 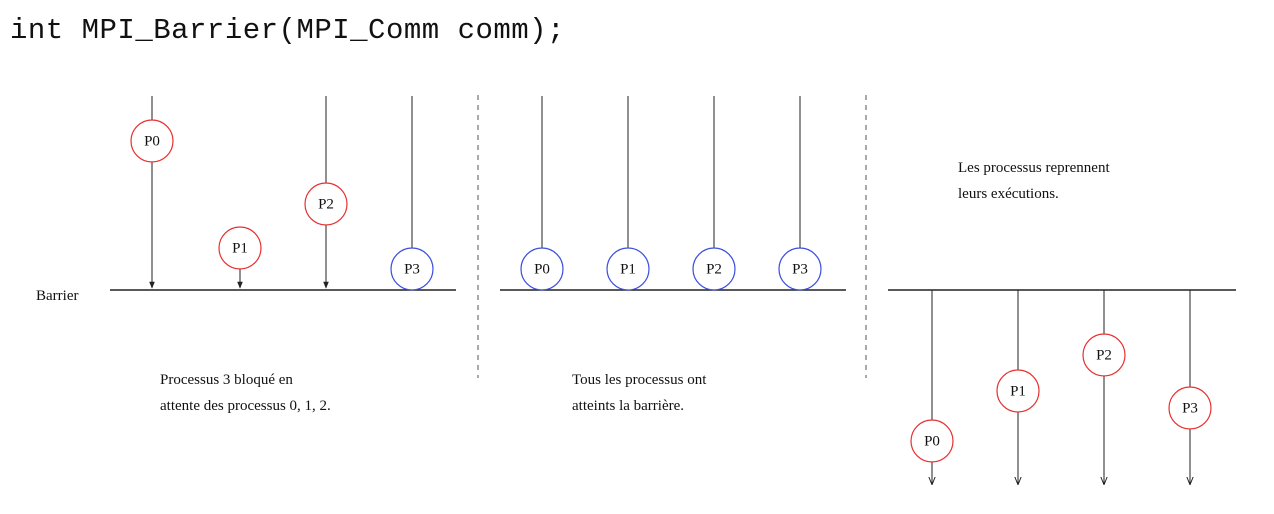 What do you see at coordinates (1008, 194) in the screenshot?
I see `caption-3-line-2: leurs exécutions.` at bounding box center [1008, 194].